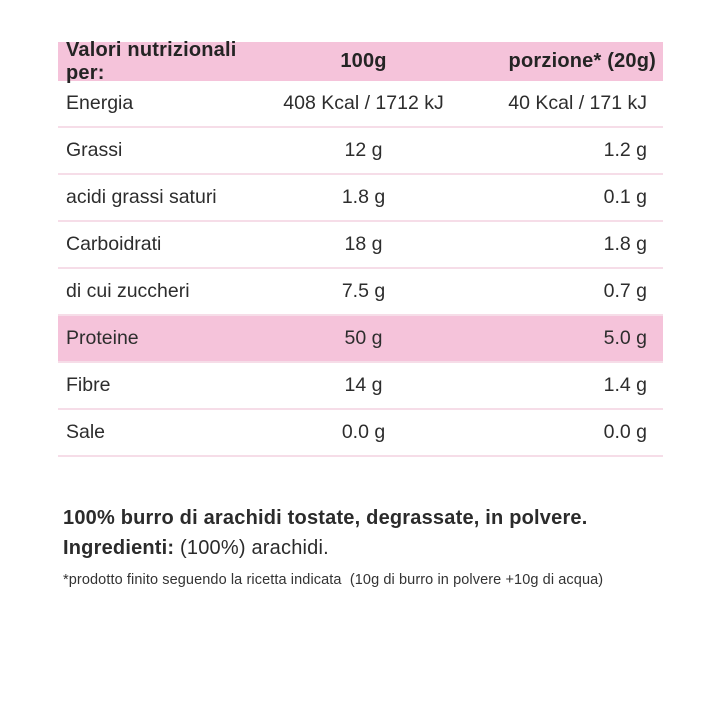 The height and width of the screenshot is (720, 720). I want to click on value-per-portion: 0.0 g, so click(625, 432).